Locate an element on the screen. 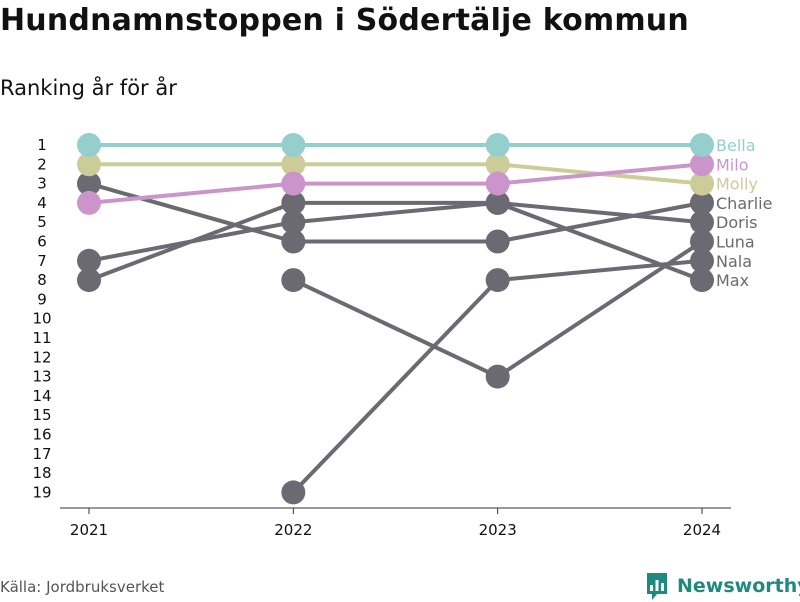  y-tick-label: 3 is located at coordinates (42, 184).